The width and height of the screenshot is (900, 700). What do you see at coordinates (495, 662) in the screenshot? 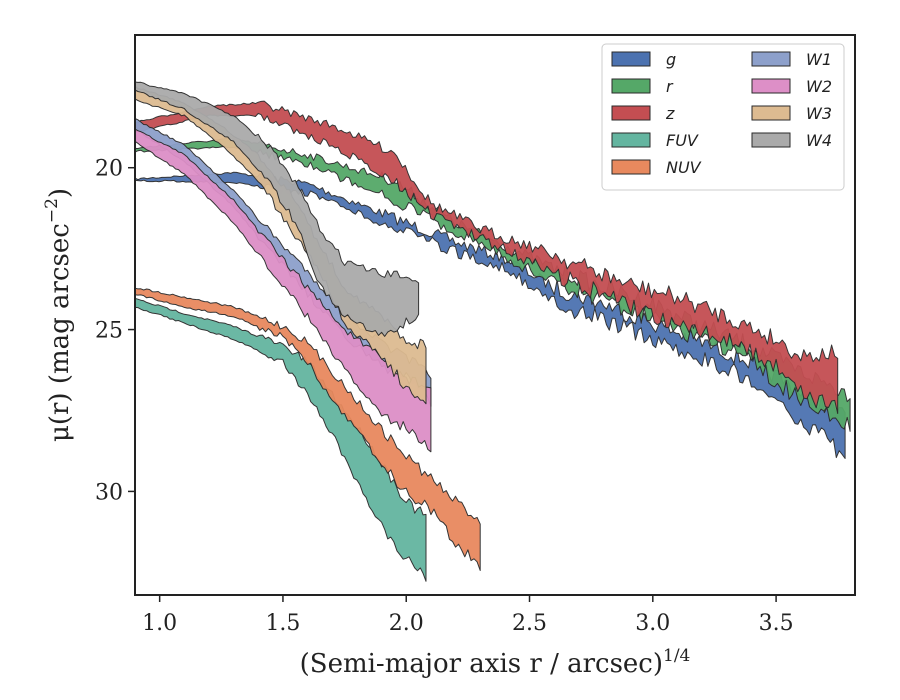
I see `x-axis-label: (Semi-major axis r / arcsec)1/4` at bounding box center [495, 662].